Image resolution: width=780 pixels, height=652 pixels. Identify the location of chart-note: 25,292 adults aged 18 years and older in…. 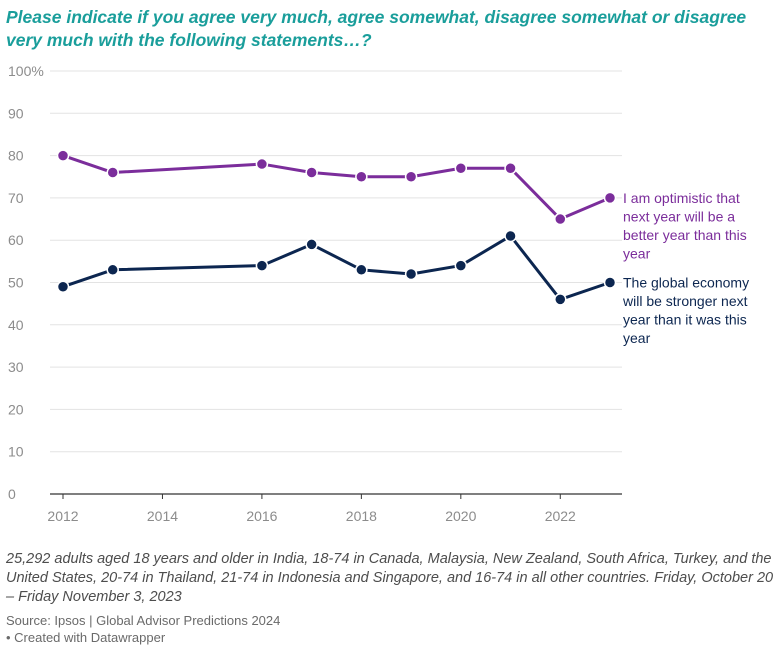
(390, 578).